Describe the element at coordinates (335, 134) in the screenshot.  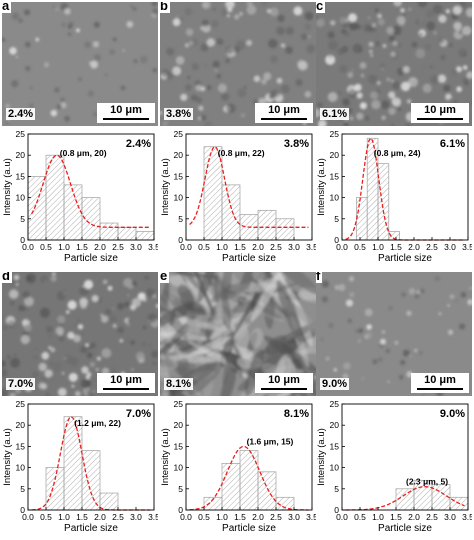
I see `y-tick-c-5: 25` at that location.